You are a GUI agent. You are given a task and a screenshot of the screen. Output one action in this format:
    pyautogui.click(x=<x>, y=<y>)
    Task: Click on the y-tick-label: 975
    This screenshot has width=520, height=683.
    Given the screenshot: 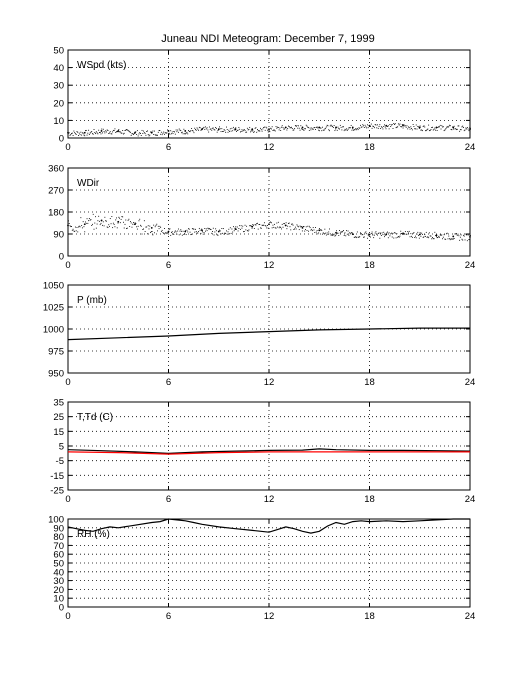 What is the action you would take?
    pyautogui.click(x=56, y=352)
    